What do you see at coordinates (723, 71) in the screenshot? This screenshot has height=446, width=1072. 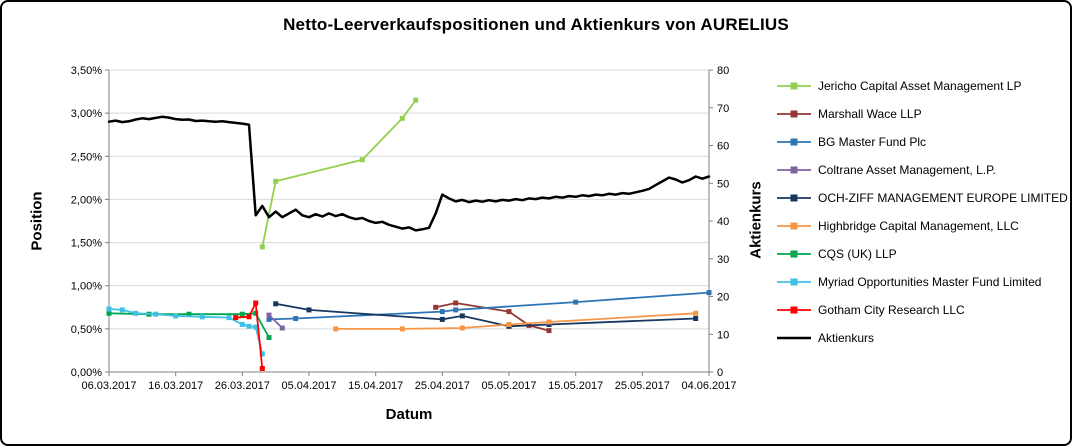 I see `svg-text: 80` at bounding box center [723, 71].